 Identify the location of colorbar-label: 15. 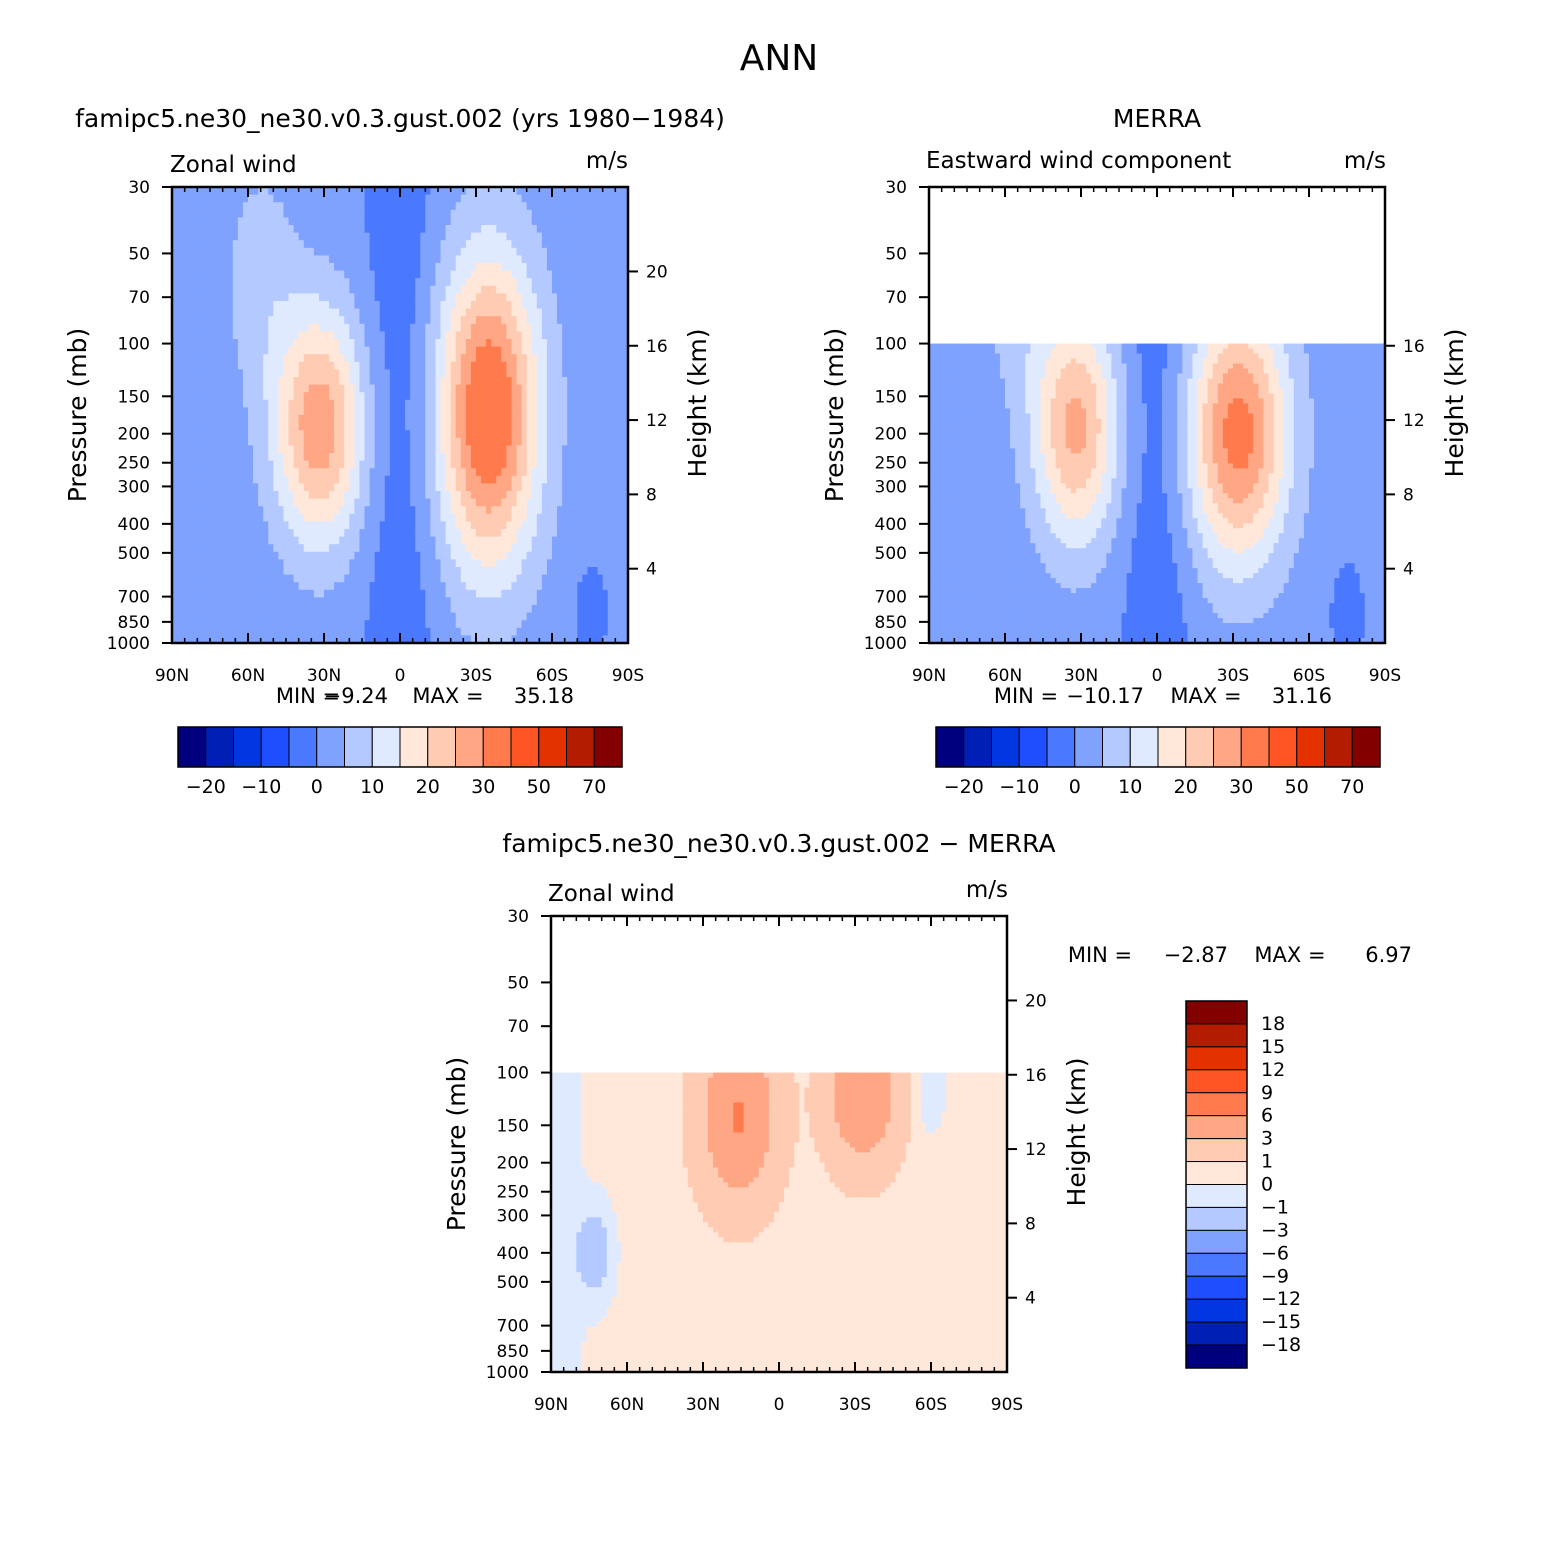
(1273, 1047).